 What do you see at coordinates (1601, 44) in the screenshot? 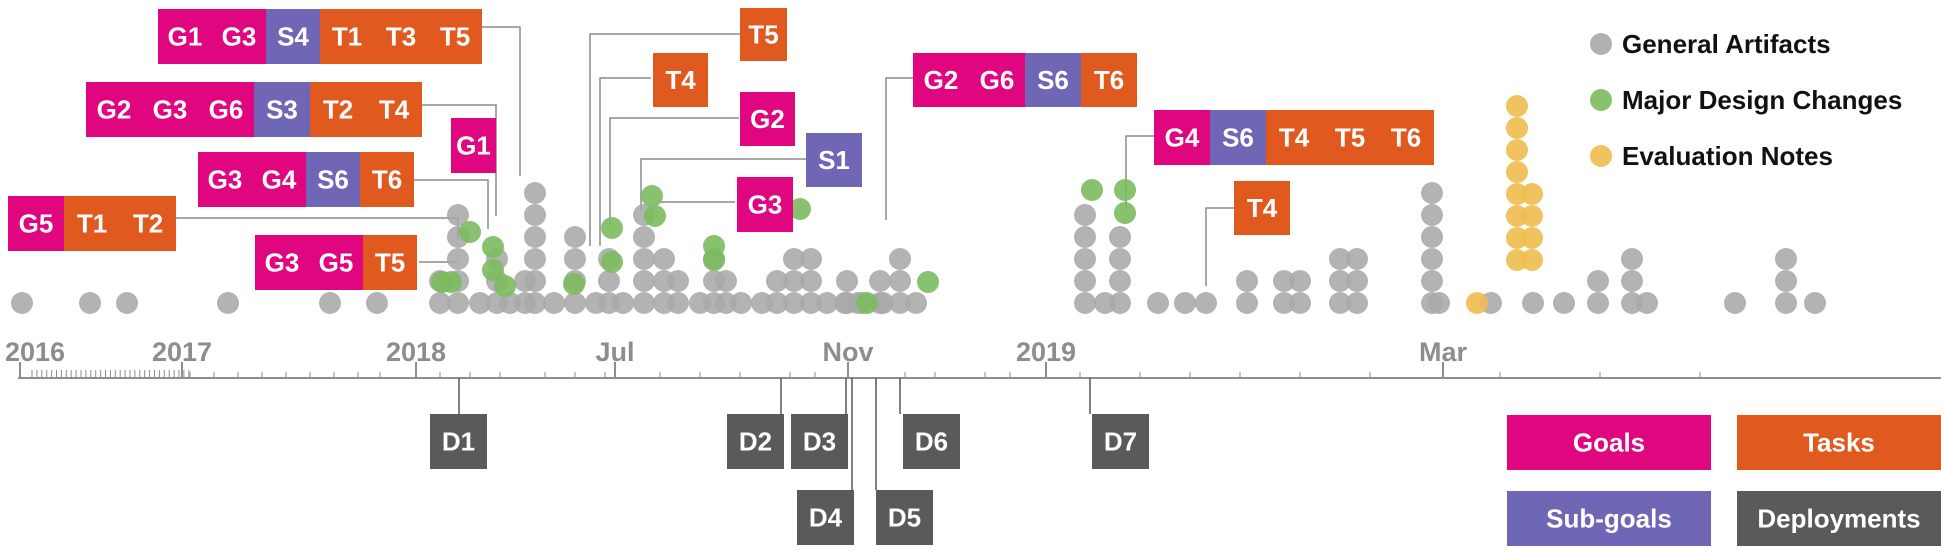
I see `legend-swatch-general` at bounding box center [1601, 44].